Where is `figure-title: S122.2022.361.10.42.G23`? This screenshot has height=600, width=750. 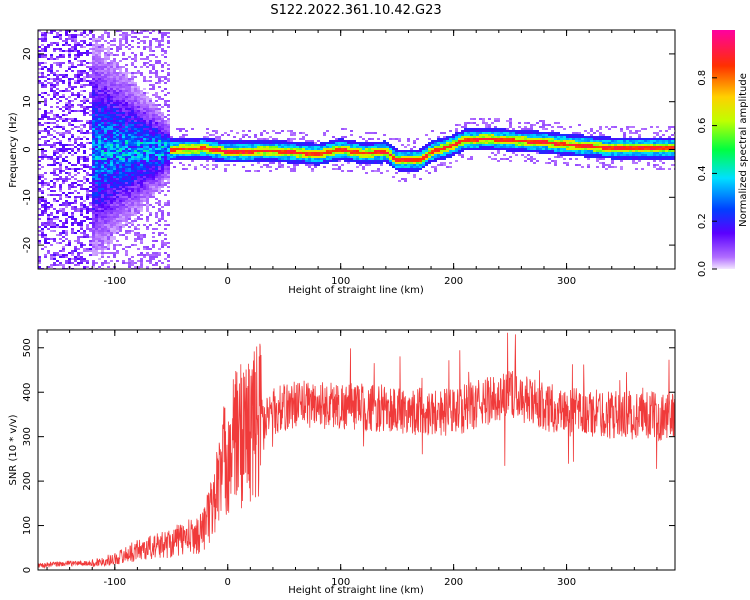 figure-title: S122.2022.361.10.42.G23 is located at coordinates (355, 10).